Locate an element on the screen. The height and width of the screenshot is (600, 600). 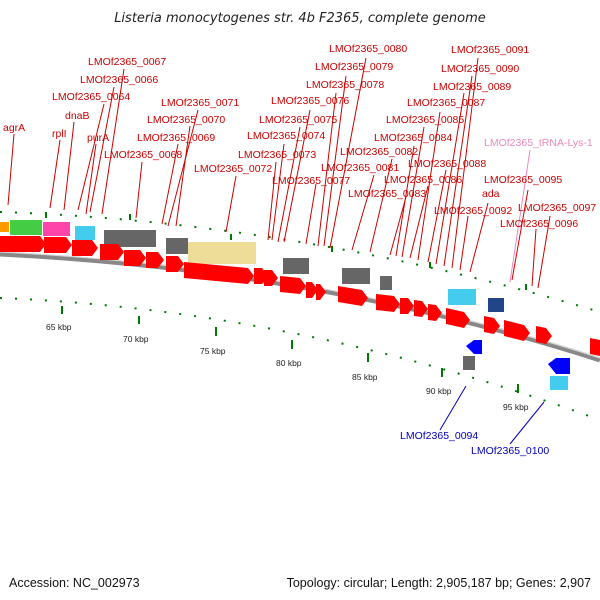
gene-label: LMOf2365_0097 is located at coordinates (557, 208).